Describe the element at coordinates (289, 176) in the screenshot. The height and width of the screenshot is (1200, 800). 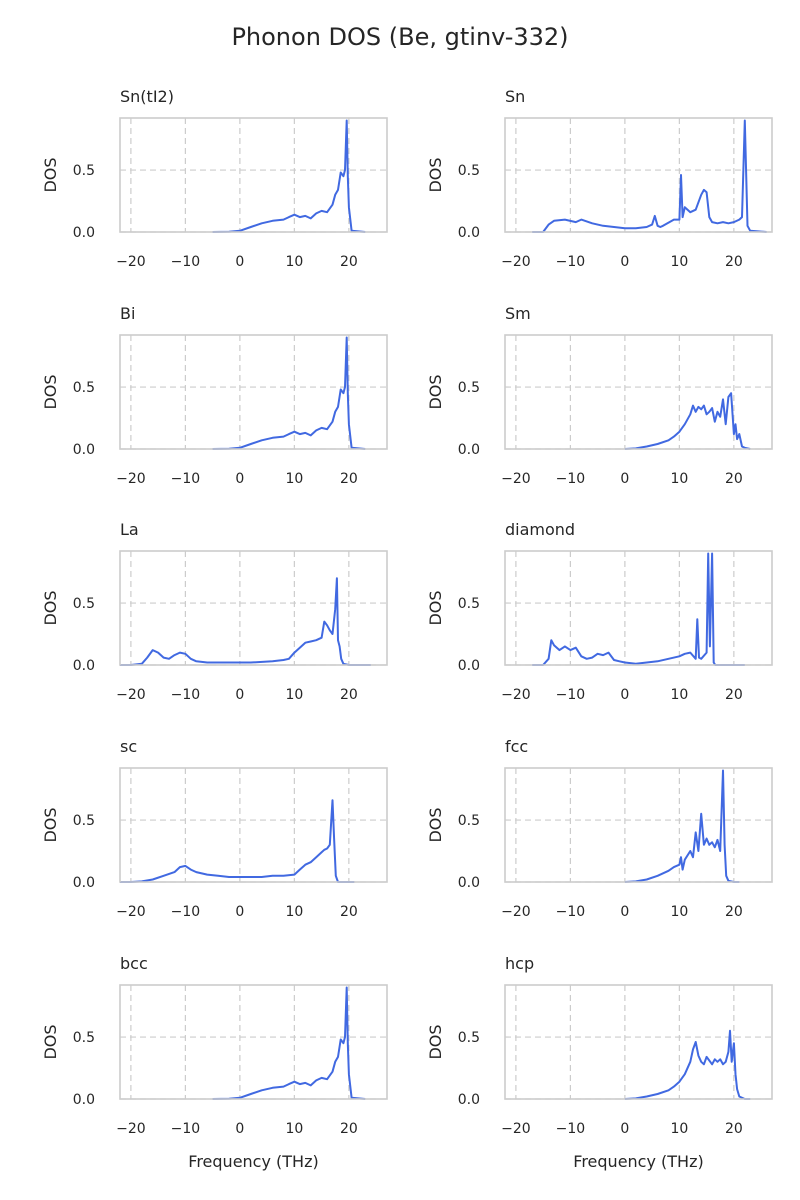
I see `dos-series-sn-ti2` at that location.